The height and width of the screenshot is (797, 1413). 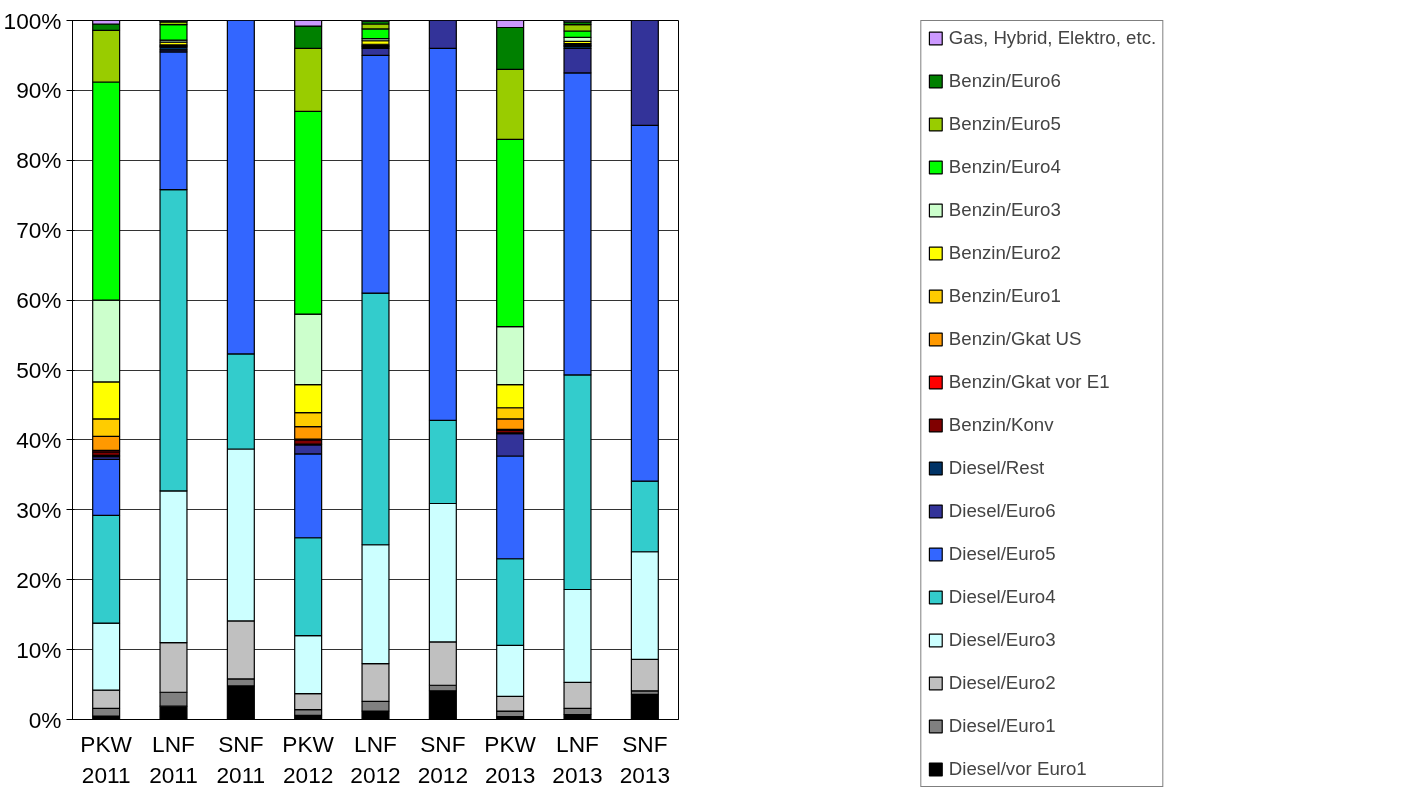 I want to click on y-tick-label: 70%, so click(x=39, y=230).